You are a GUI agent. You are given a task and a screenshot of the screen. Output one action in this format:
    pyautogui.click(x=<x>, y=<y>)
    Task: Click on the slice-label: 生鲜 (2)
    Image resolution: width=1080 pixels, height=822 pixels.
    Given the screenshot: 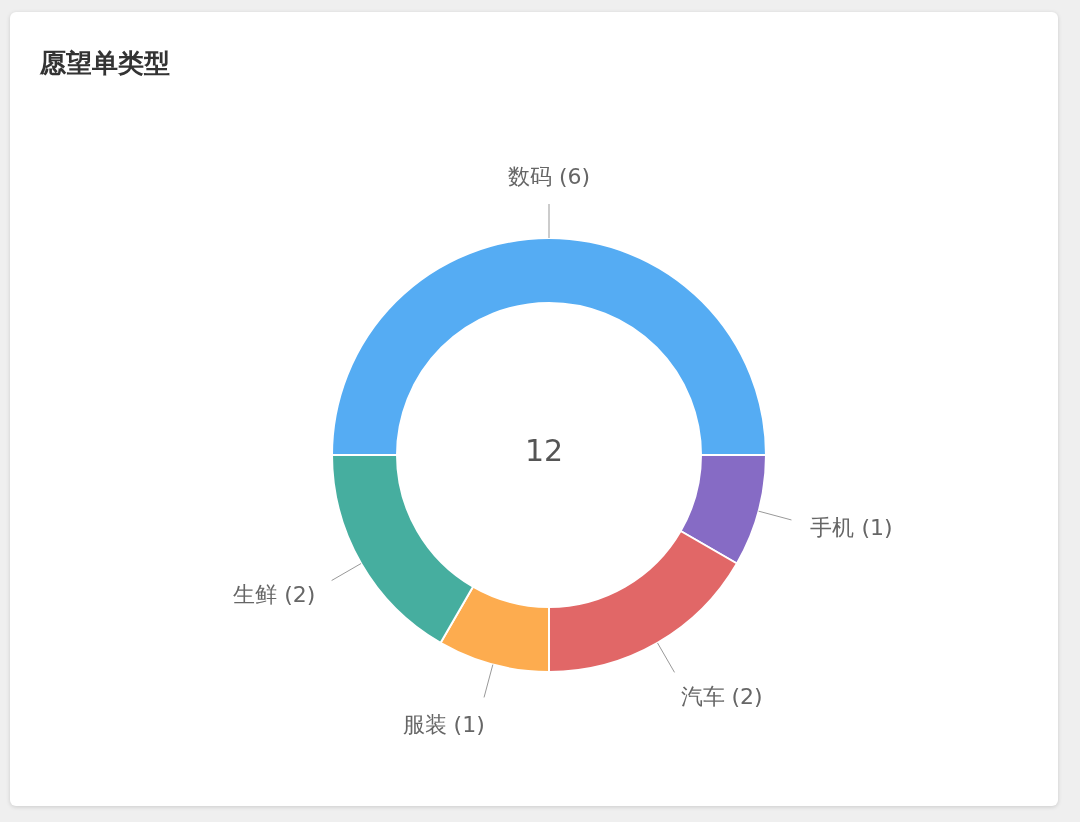 What is the action you would take?
    pyautogui.click(x=274, y=594)
    